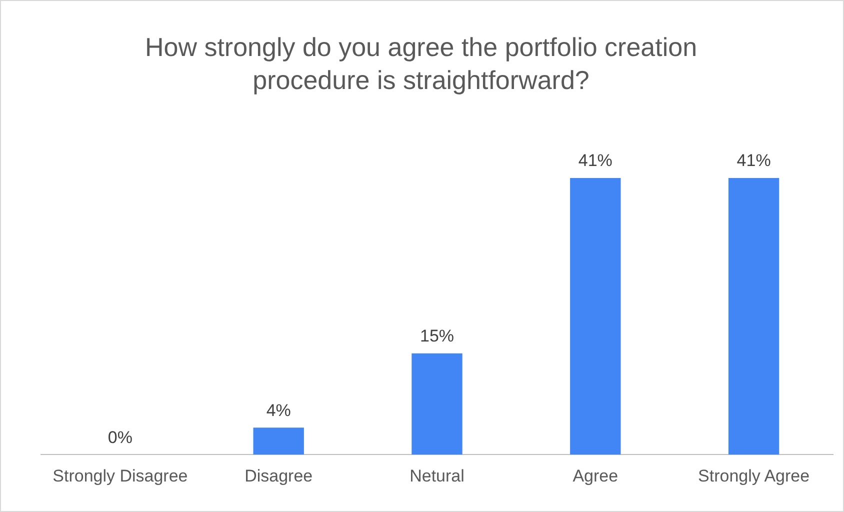 Image resolution: width=844 pixels, height=512 pixels. Describe the element at coordinates (754, 476) in the screenshot. I see `x-tick-label: Strongly Agree` at that location.